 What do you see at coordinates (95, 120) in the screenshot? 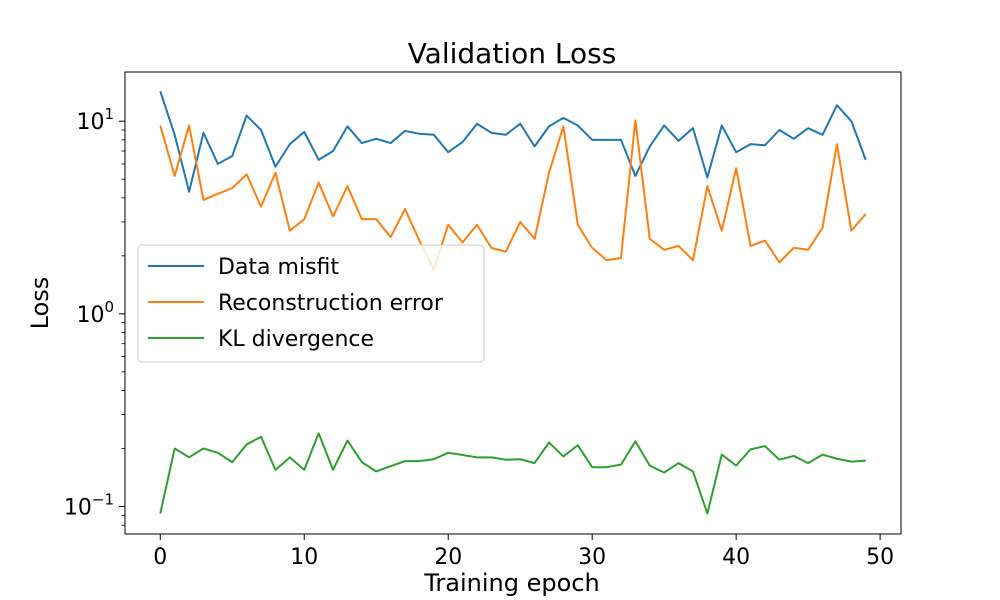
I see `y-tick-label: 10¹` at bounding box center [95, 120].